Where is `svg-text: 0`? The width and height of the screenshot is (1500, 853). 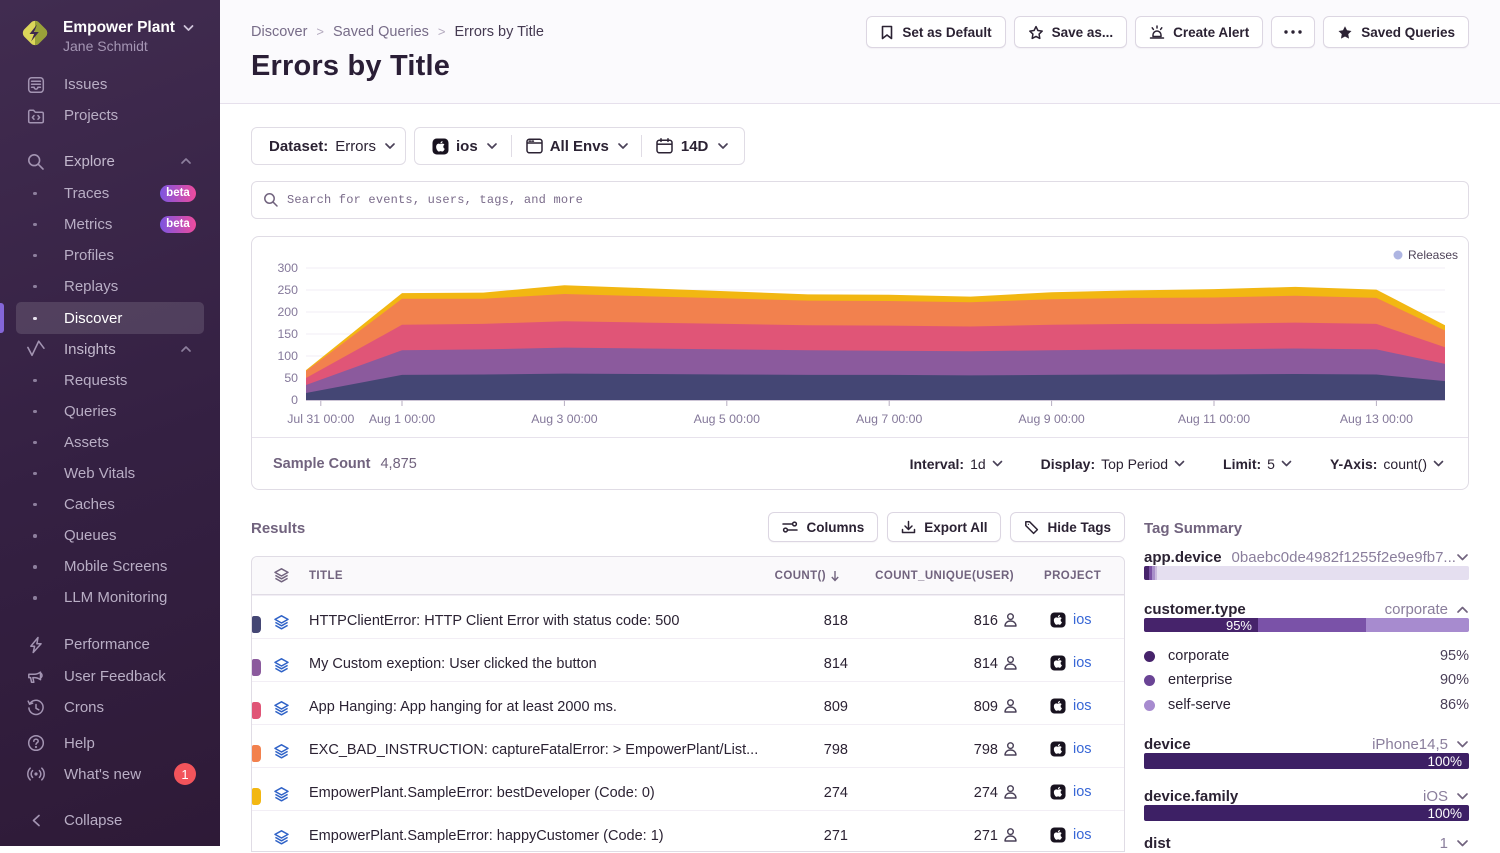 svg-text: 0 is located at coordinates (294, 400).